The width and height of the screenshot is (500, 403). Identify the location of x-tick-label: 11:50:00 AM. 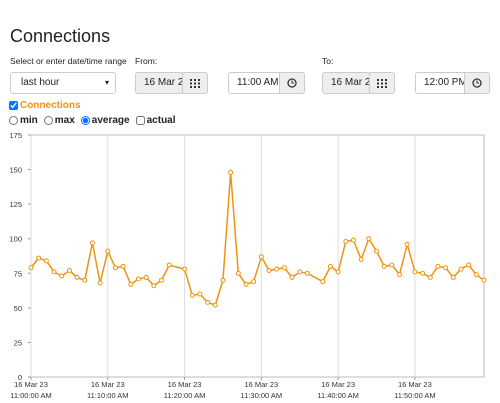
(415, 395).